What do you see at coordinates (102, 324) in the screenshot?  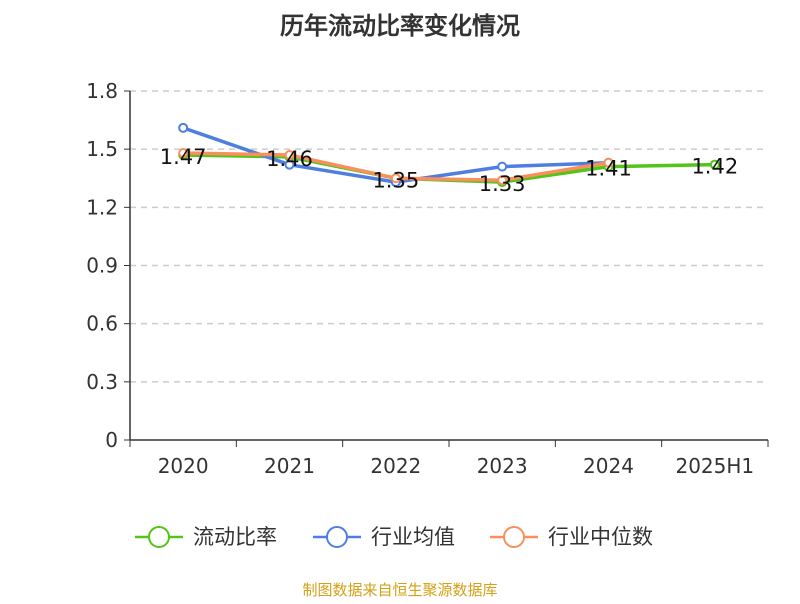 I see `y-tick-label: 0.6` at bounding box center [102, 324].